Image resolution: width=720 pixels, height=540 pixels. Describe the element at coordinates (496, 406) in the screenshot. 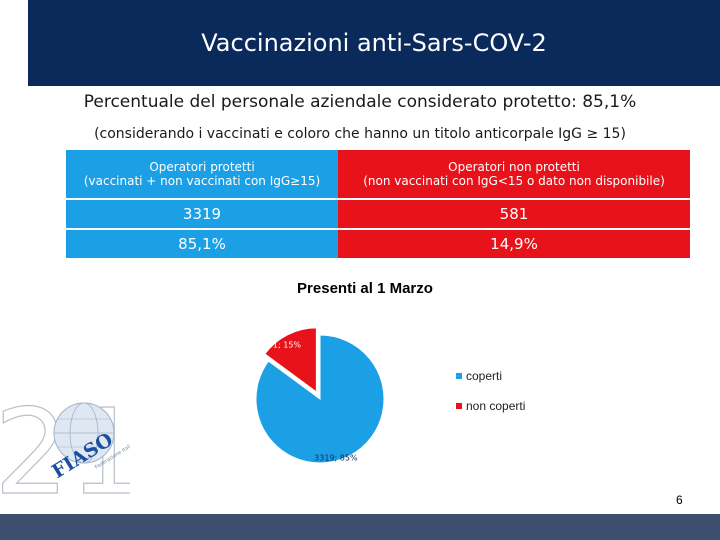

I see `legend-label-non-coperti: non coperti` at that location.